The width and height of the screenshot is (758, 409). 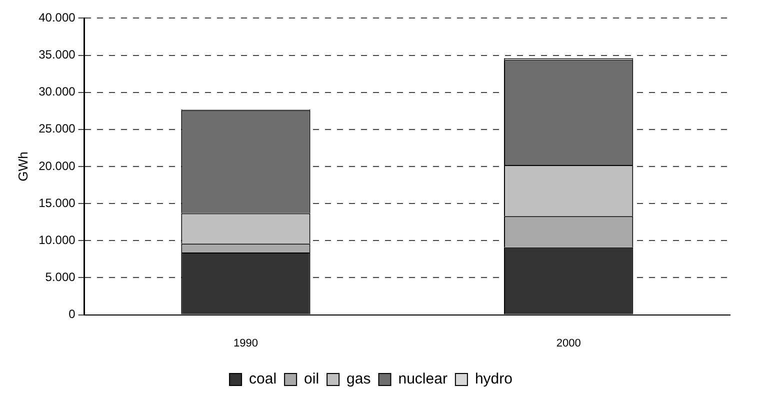 What do you see at coordinates (358, 379) in the screenshot?
I see `legend-label: gas` at bounding box center [358, 379].